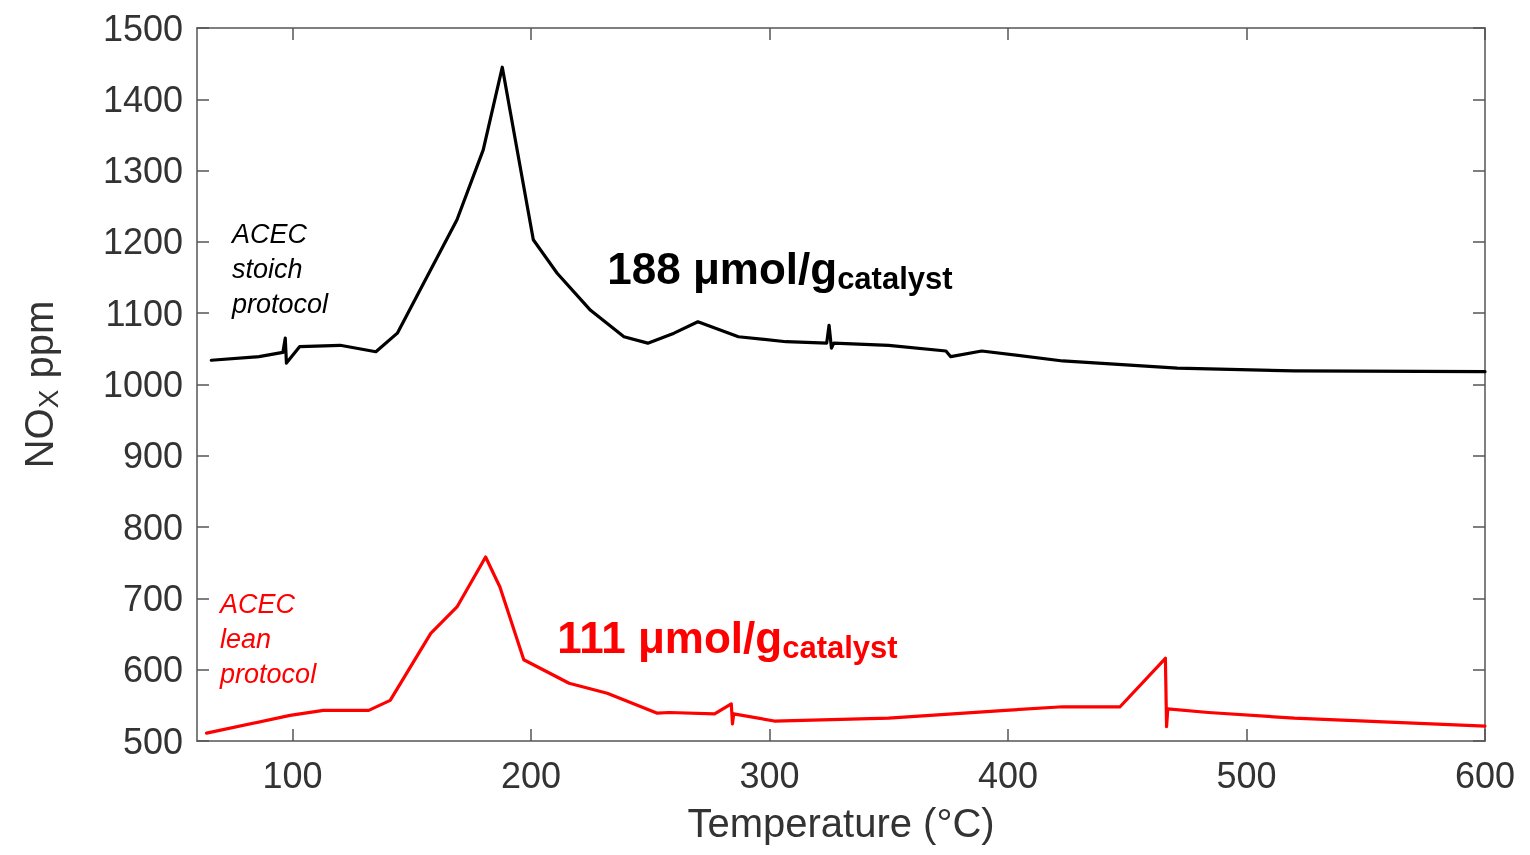  What do you see at coordinates (142, 171) in the screenshot?
I see `y-tick-label: 1300` at bounding box center [142, 171].